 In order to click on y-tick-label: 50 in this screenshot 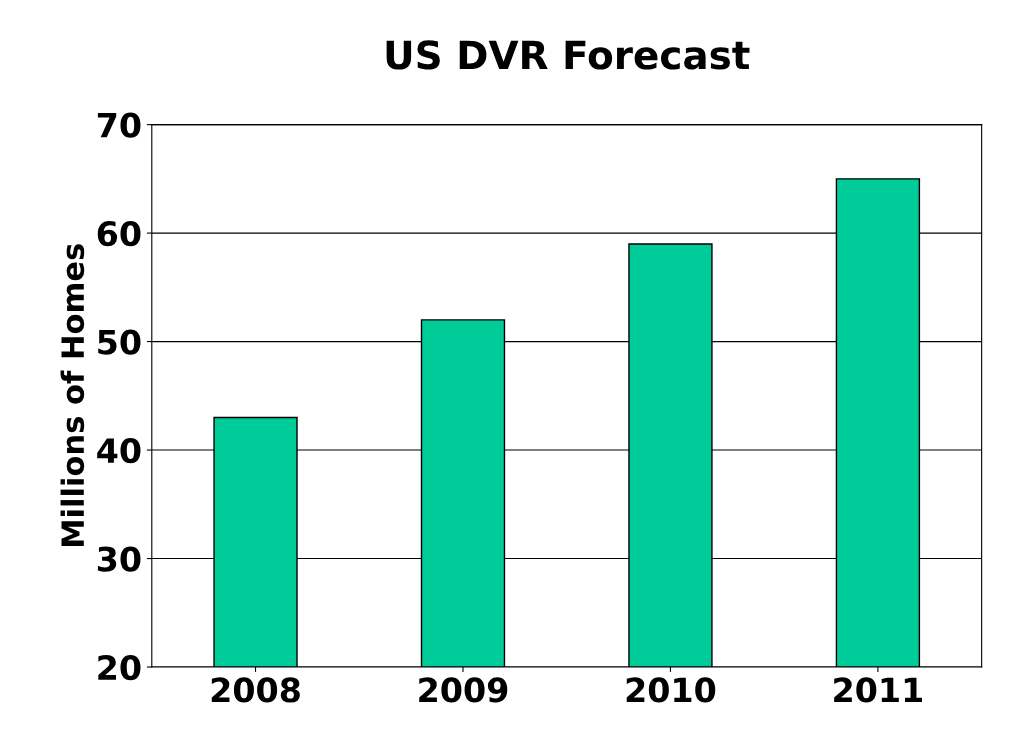, I will do `click(119, 342)`.